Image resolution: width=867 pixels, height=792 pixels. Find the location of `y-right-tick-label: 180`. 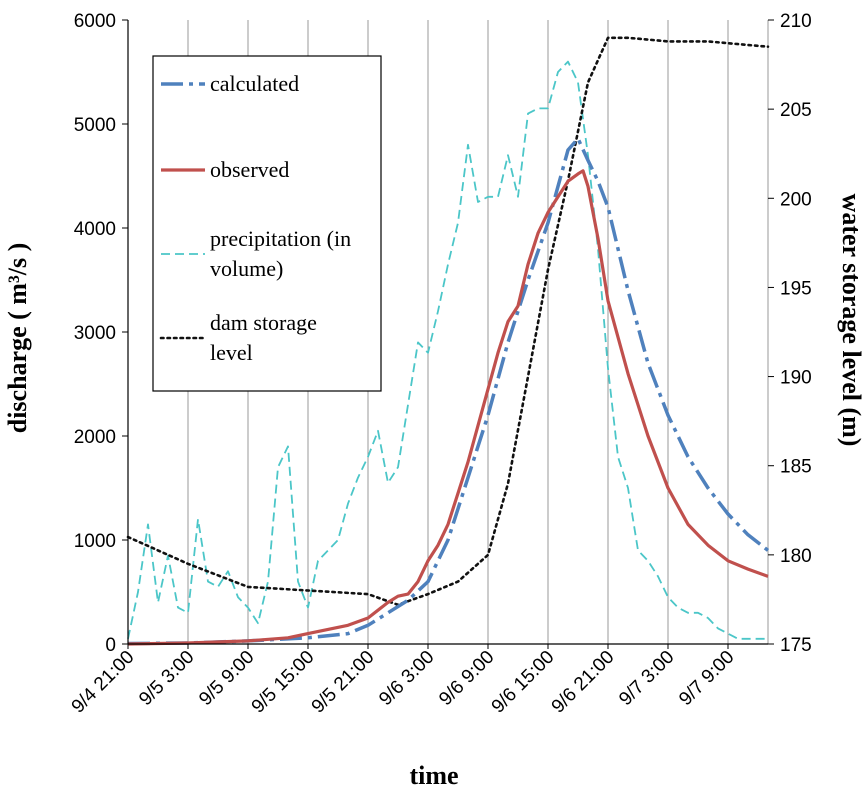

y-right-tick-label: 180 is located at coordinates (796, 556).